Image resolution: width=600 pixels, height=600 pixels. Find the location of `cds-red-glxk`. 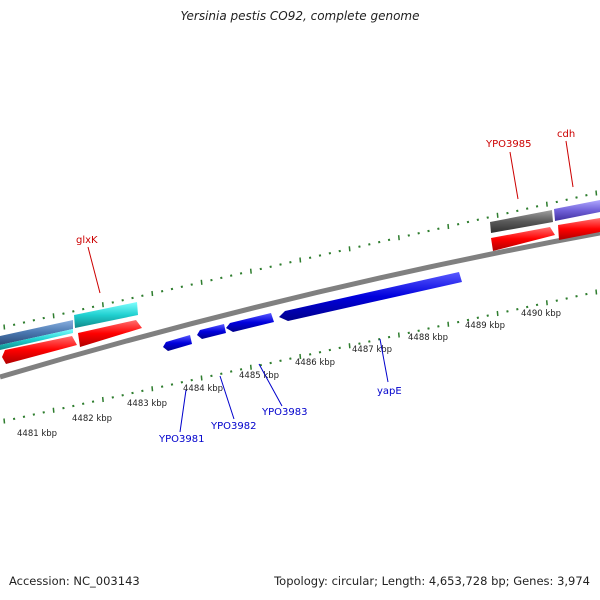

cds-red-glxk is located at coordinates (110, 333).